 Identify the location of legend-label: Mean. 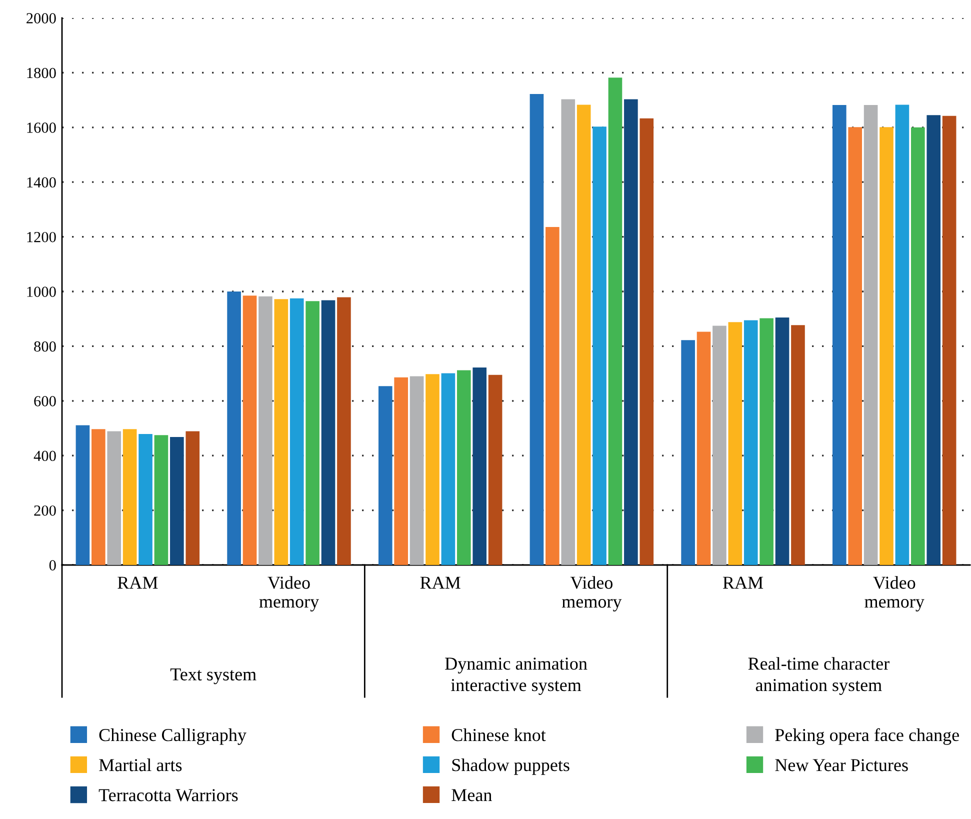
(472, 795).